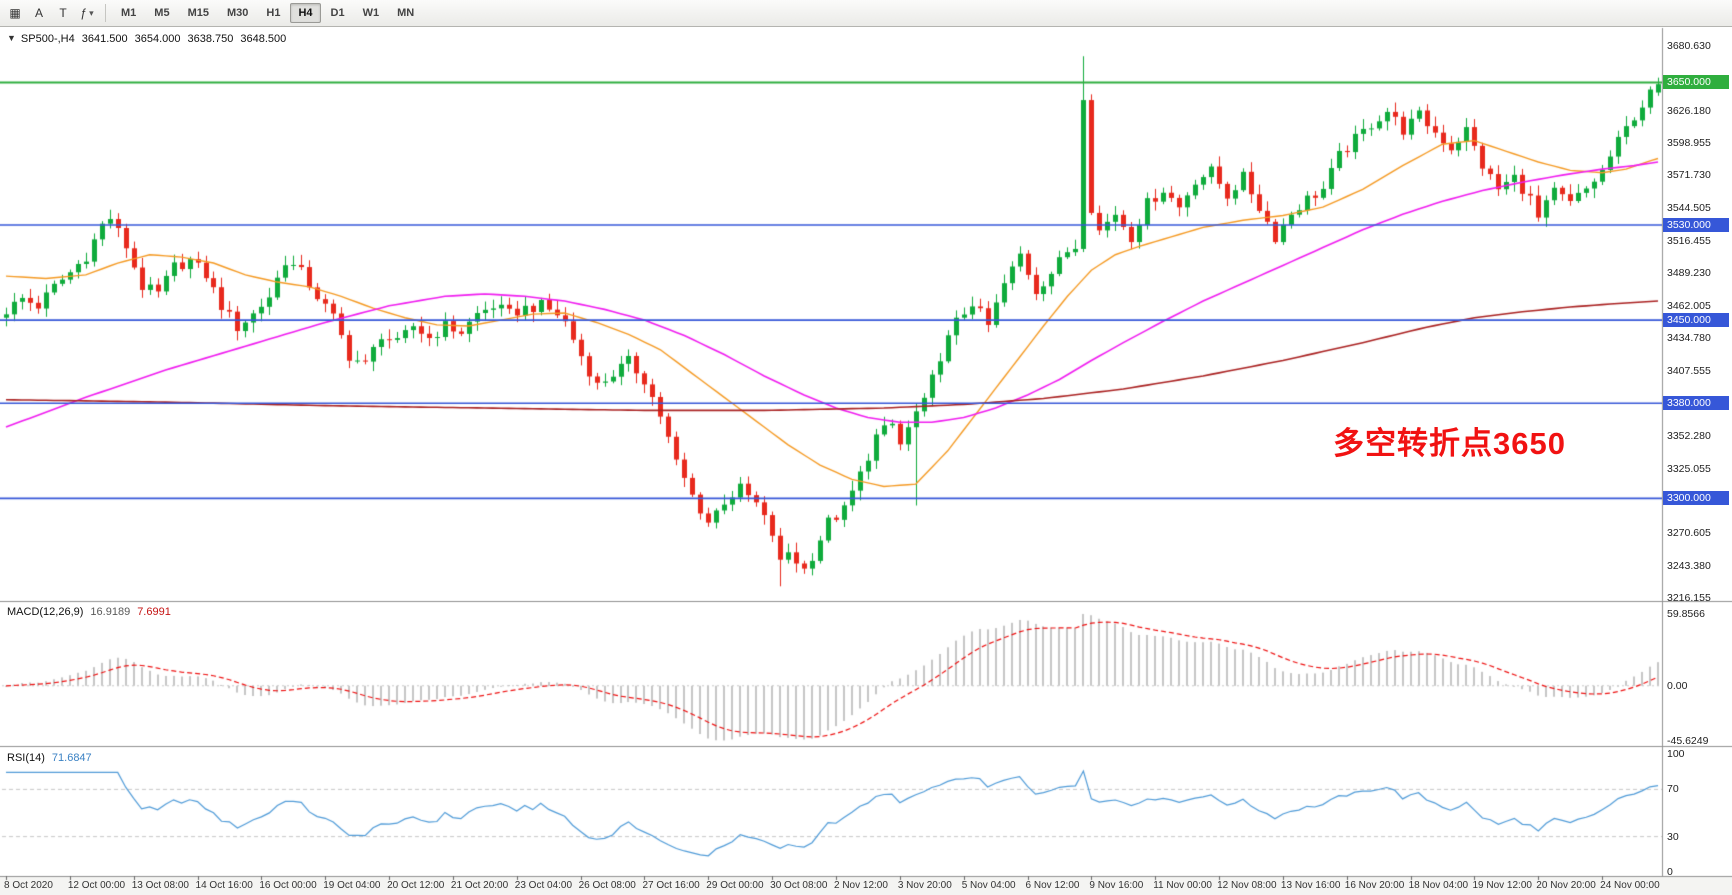 The image size is (1732, 895). Describe the element at coordinates (210, 39) in the screenshot. I see `ohlc-low: 3638.750` at that location.